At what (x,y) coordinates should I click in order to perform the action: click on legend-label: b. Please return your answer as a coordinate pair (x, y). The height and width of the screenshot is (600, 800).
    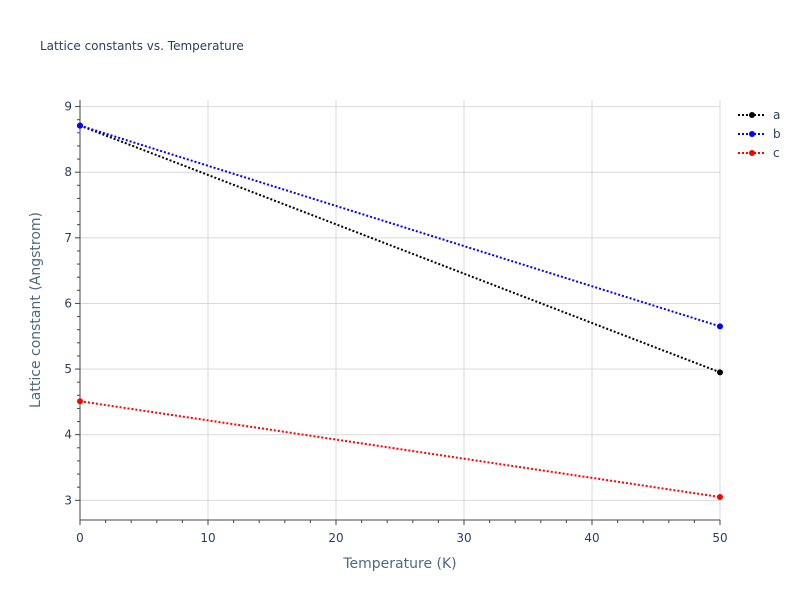
    Looking at the image, I should click on (777, 134).